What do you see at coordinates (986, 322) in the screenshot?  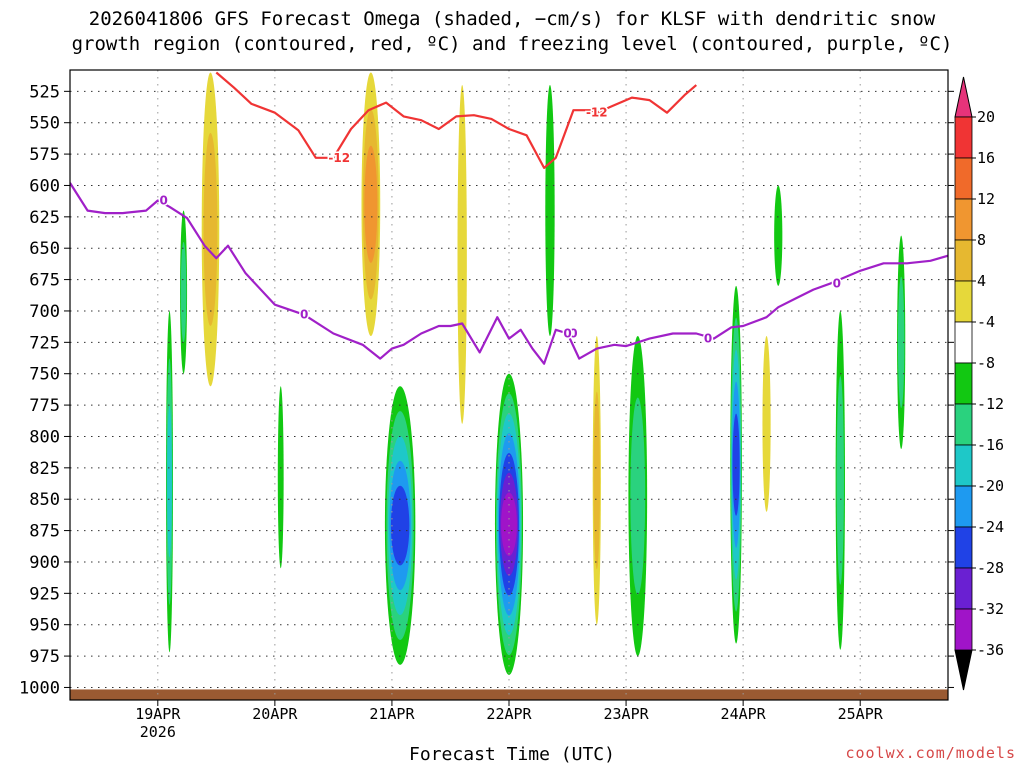 I see `colorbar-label: -4` at bounding box center [986, 322].